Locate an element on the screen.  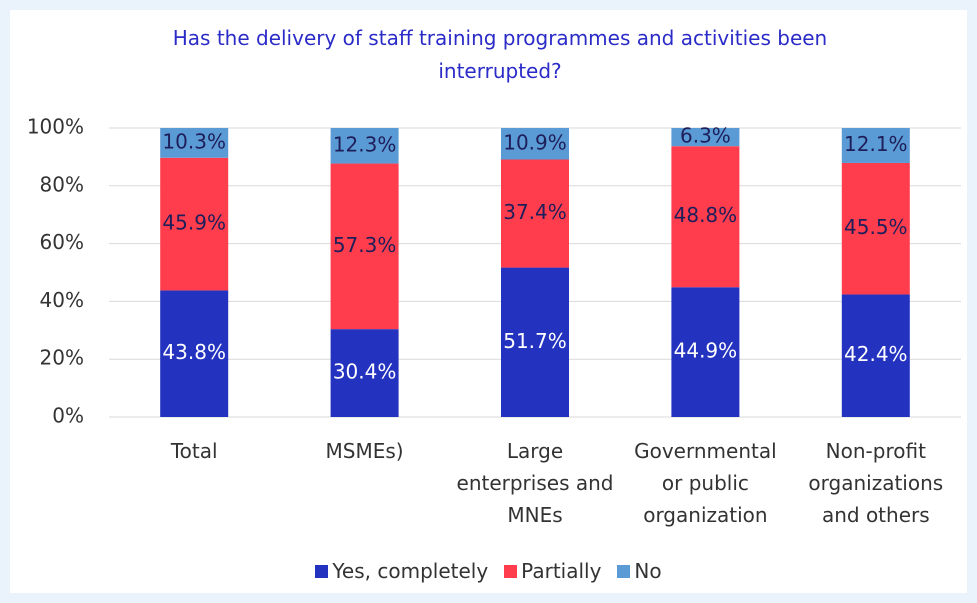
x-tick-label: Governmental or public organization is located at coordinates (705, 483).